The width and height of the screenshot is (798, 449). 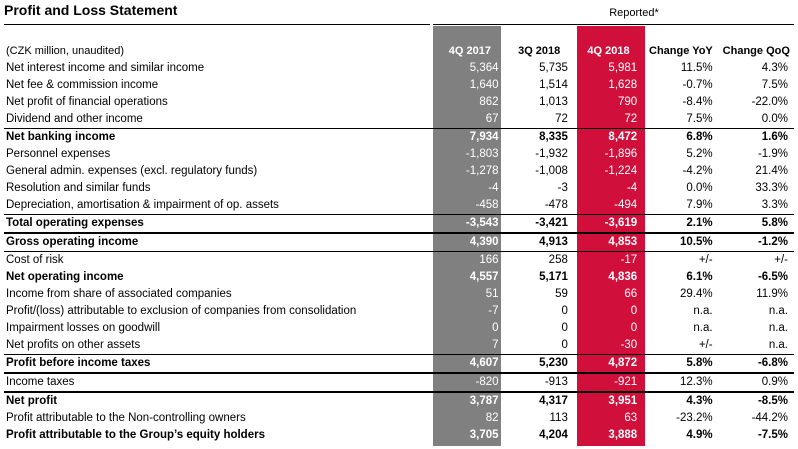 I want to click on value-4q2017: -820, so click(x=470, y=382).